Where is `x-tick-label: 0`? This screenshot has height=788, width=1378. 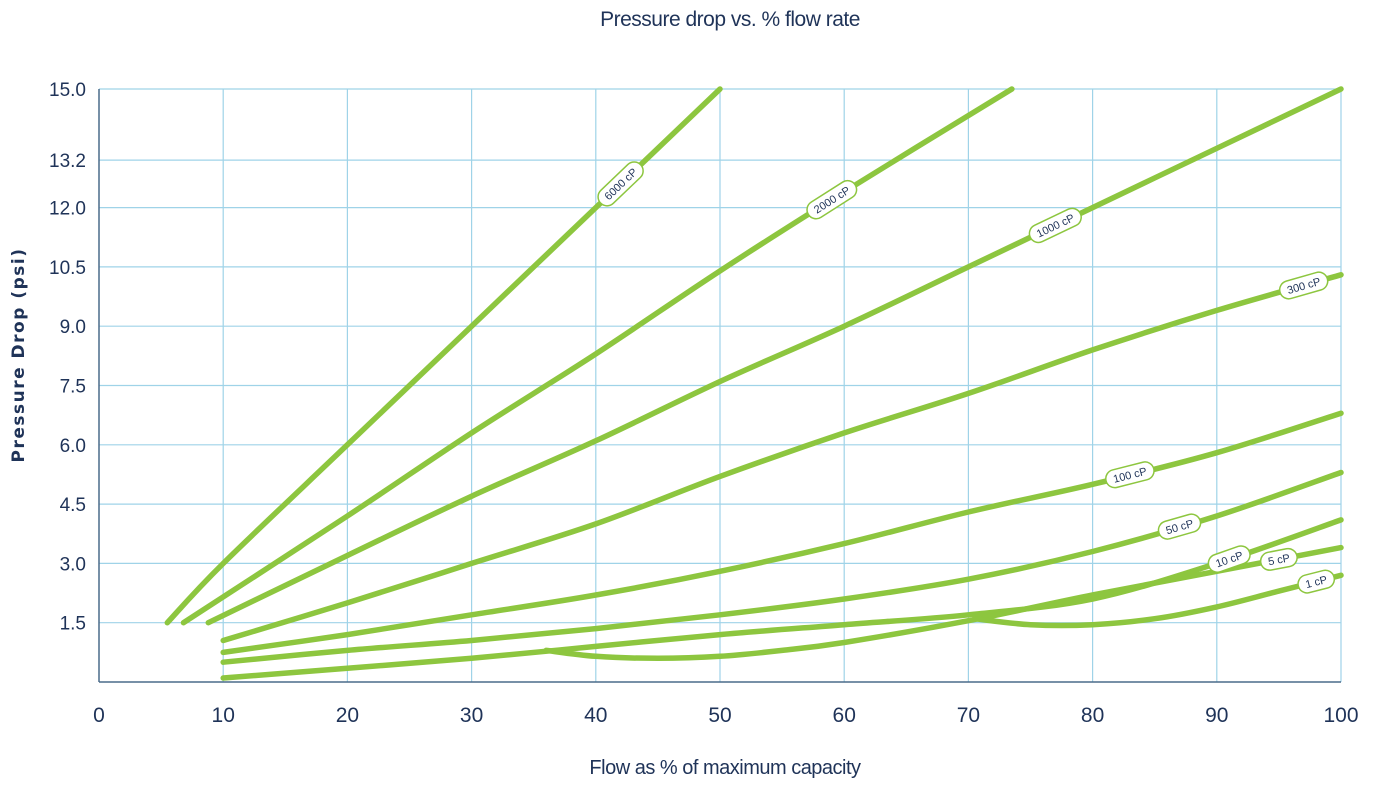
x-tick-label: 0 is located at coordinates (99, 715).